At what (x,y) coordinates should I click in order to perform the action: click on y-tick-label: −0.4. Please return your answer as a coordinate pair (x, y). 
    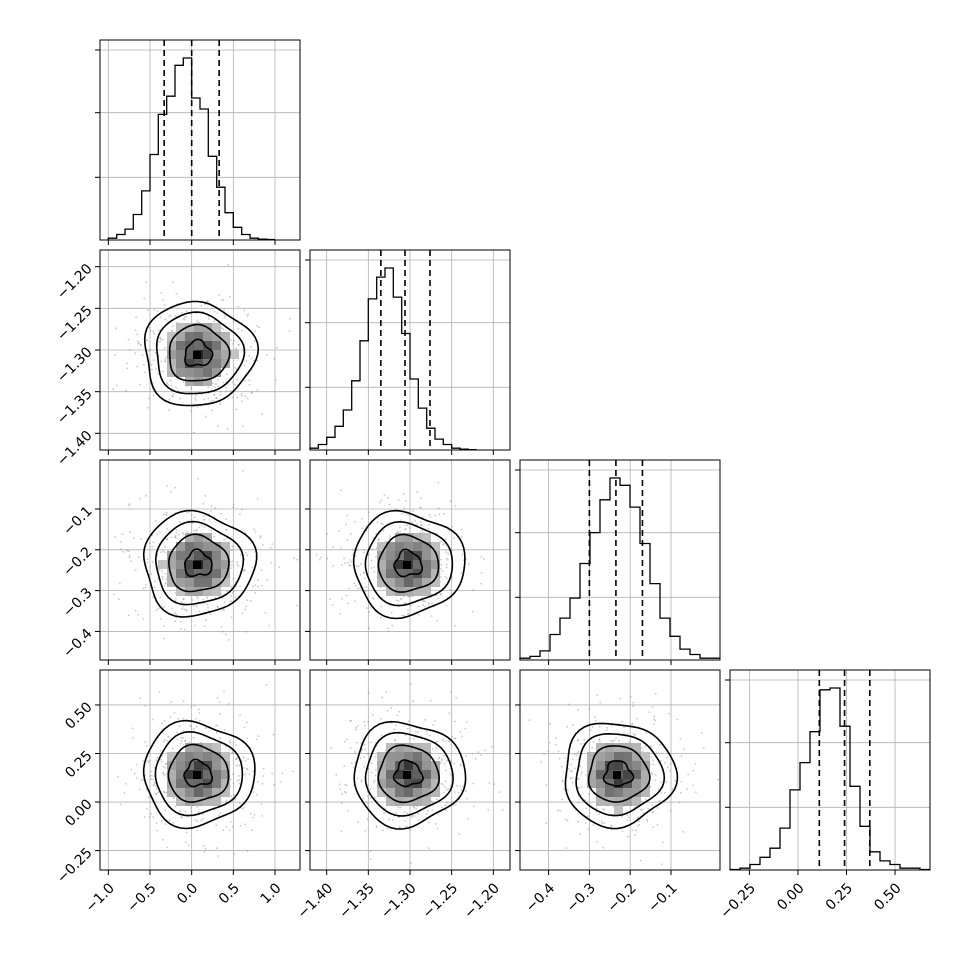
    Looking at the image, I should click on (77, 643).